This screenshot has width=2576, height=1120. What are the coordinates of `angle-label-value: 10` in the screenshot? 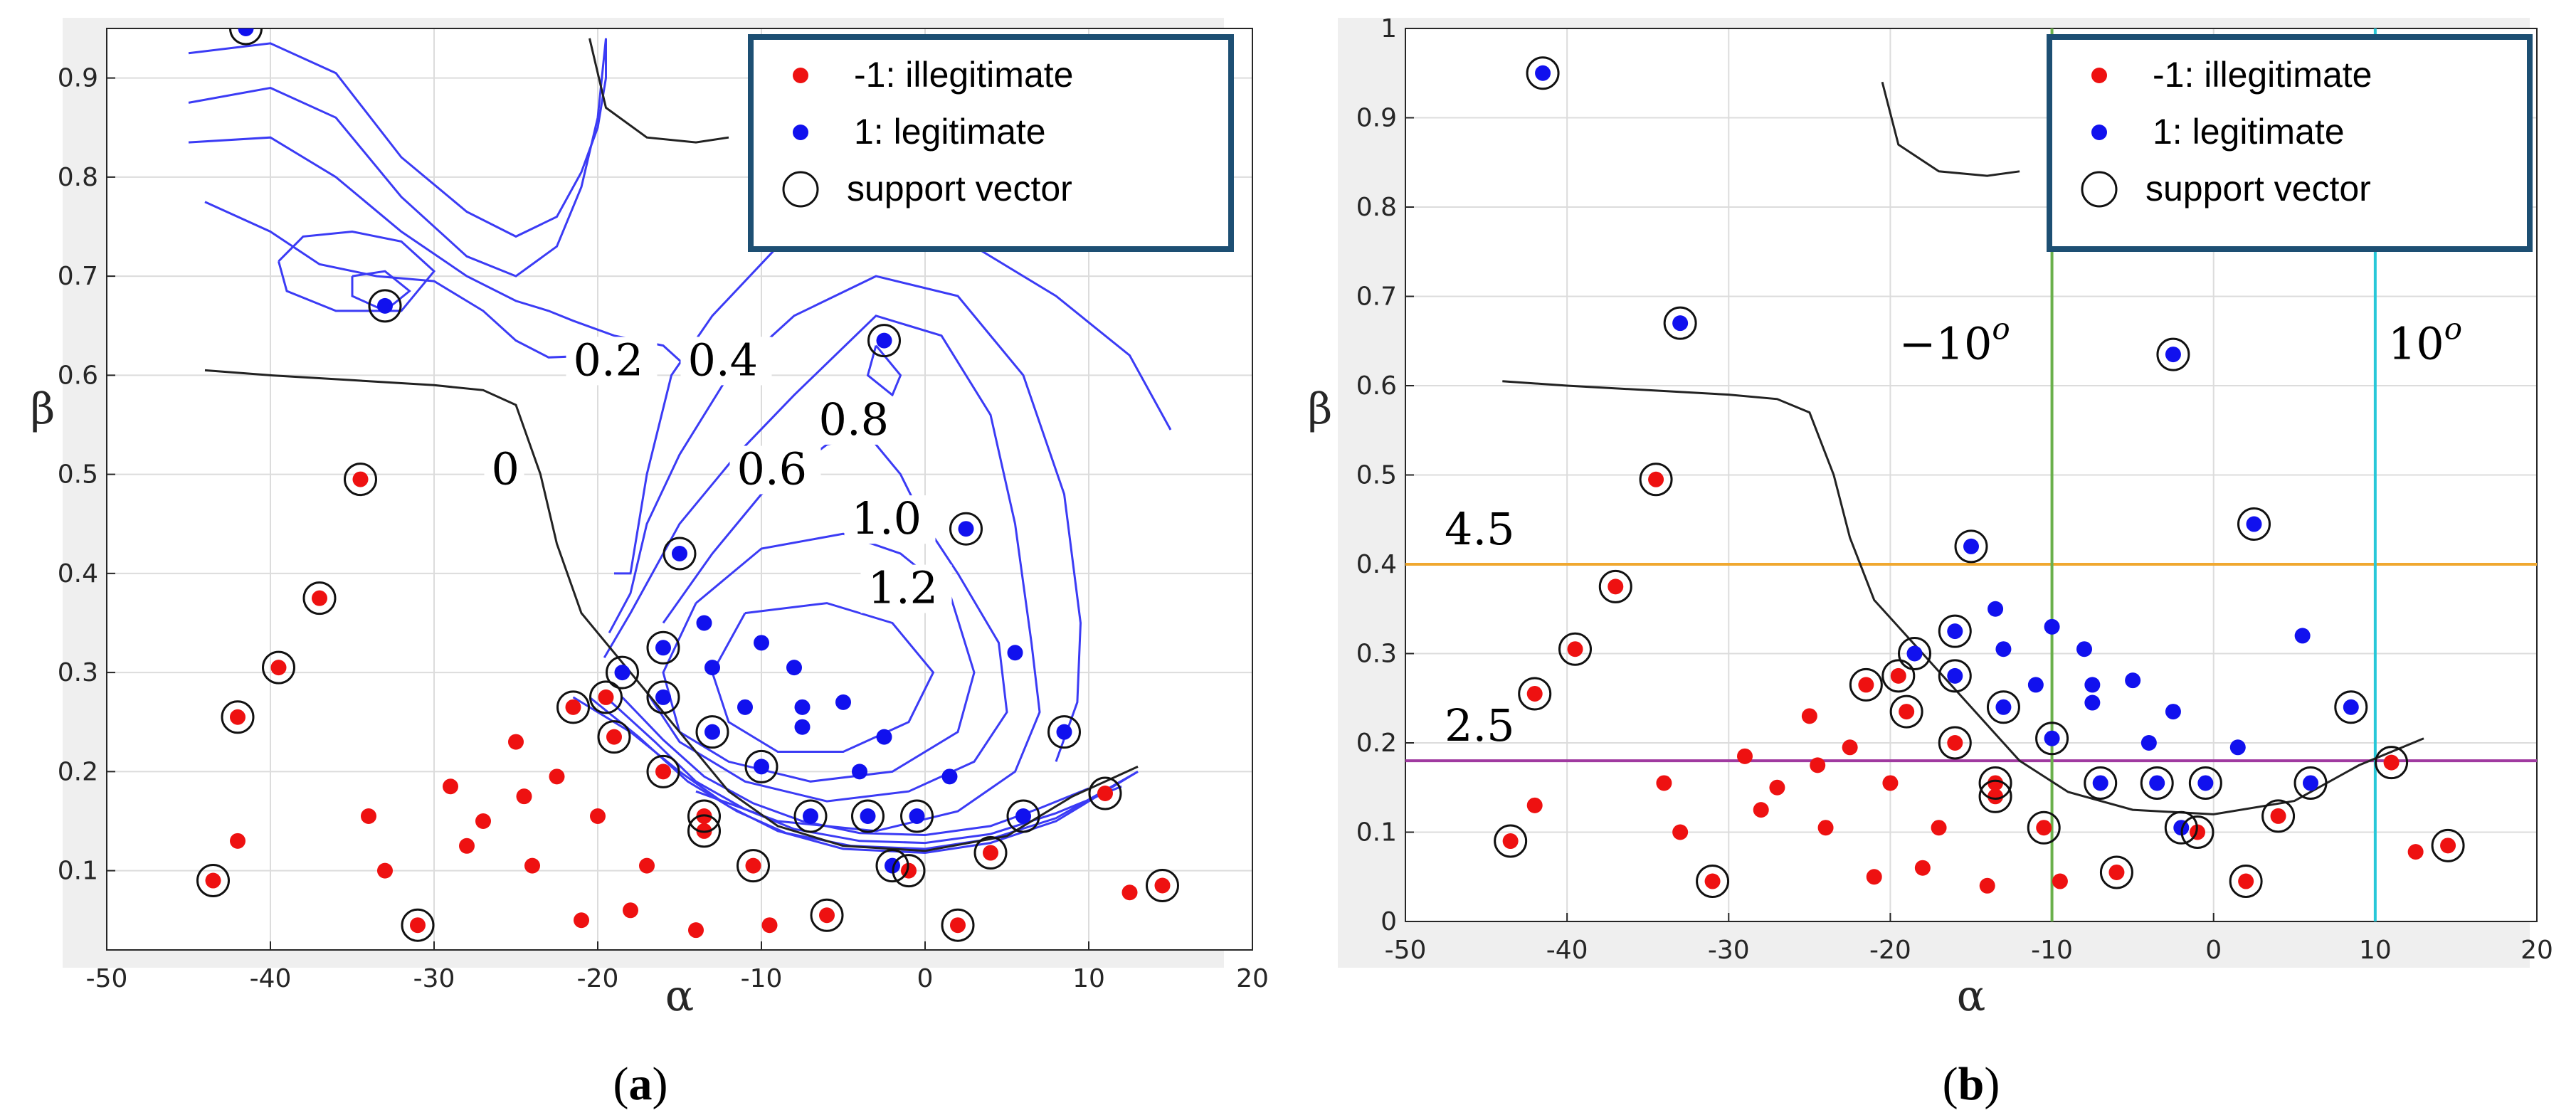 It's located at (2416, 343).